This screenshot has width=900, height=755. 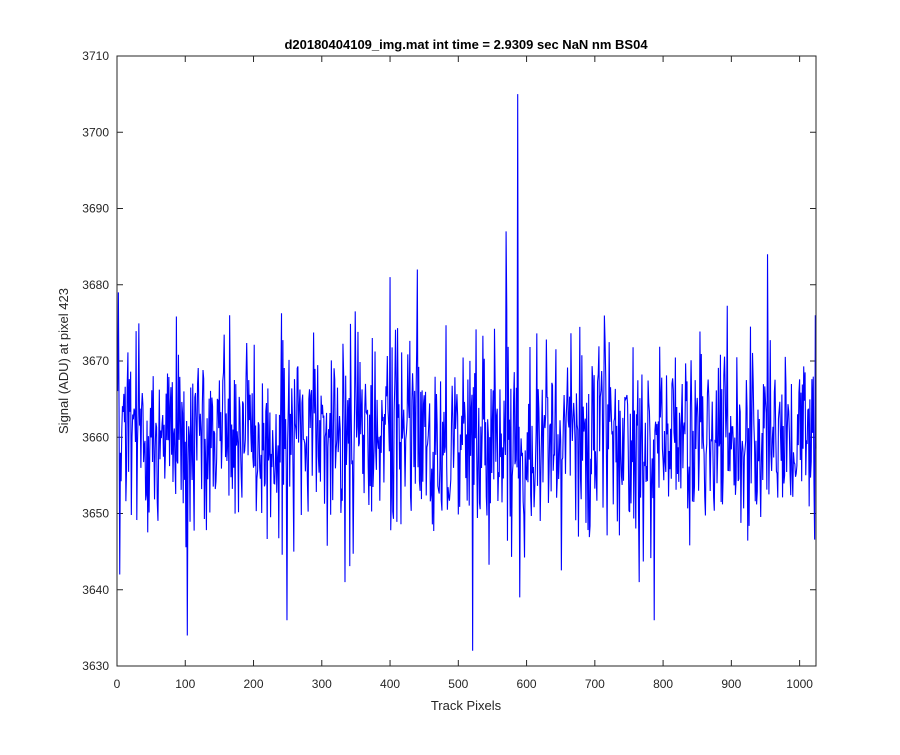 I want to click on x-axis-label: Track Pixels, so click(x=466, y=705).